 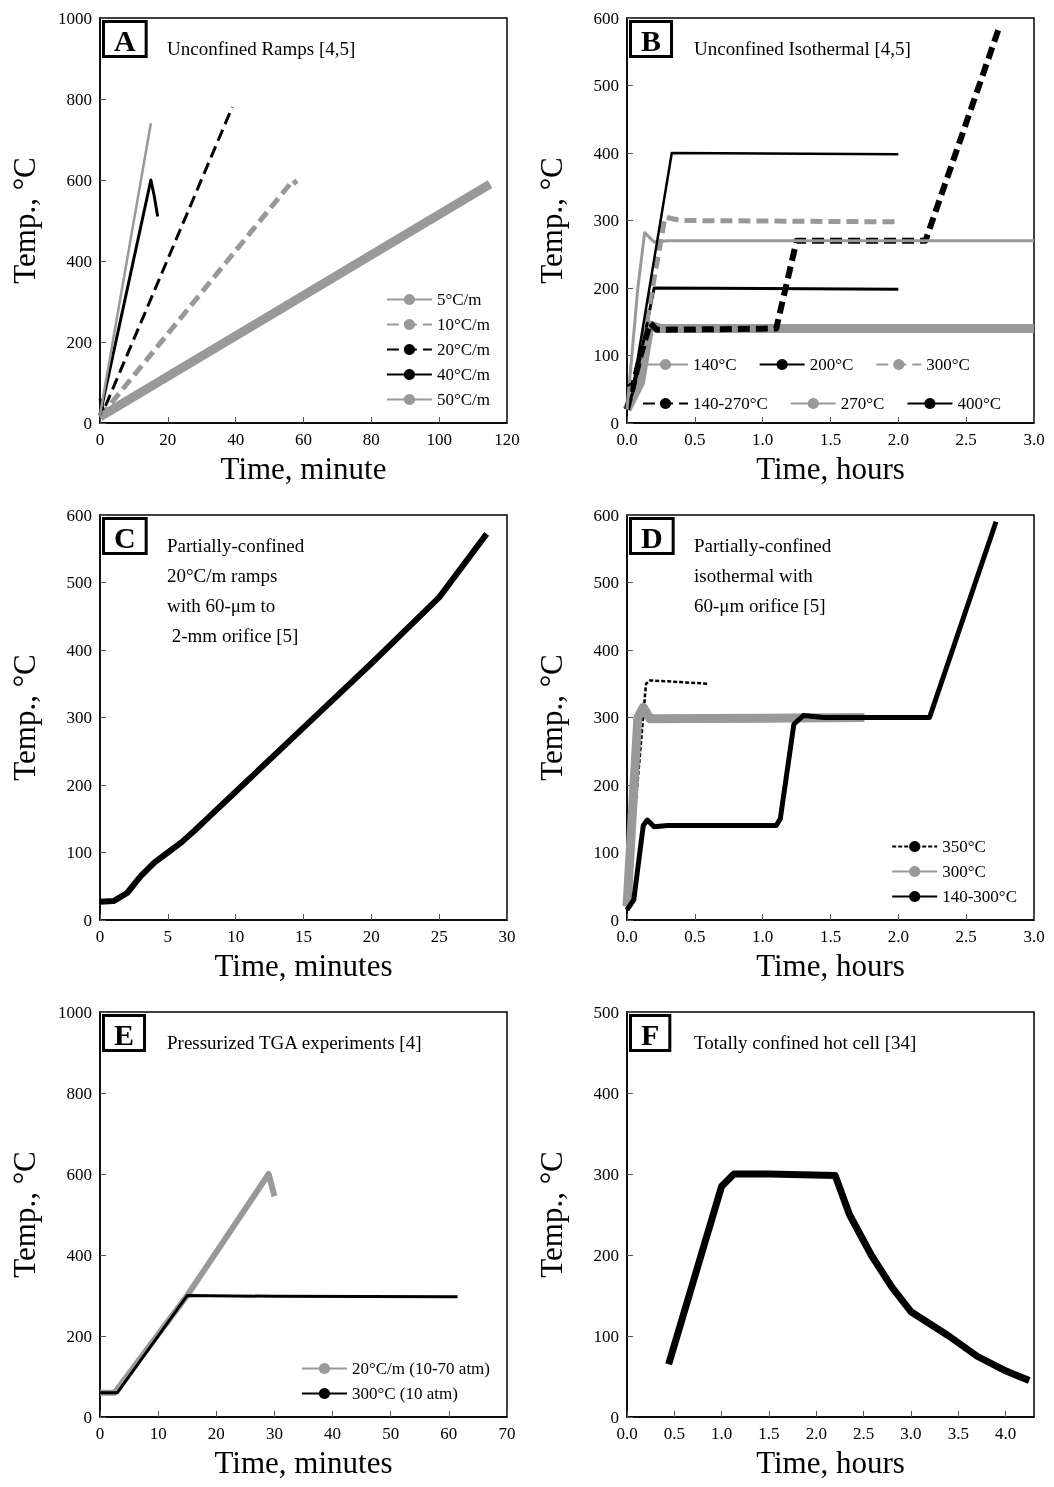 I want to click on x-tick-label: 5, so click(x=168, y=936).